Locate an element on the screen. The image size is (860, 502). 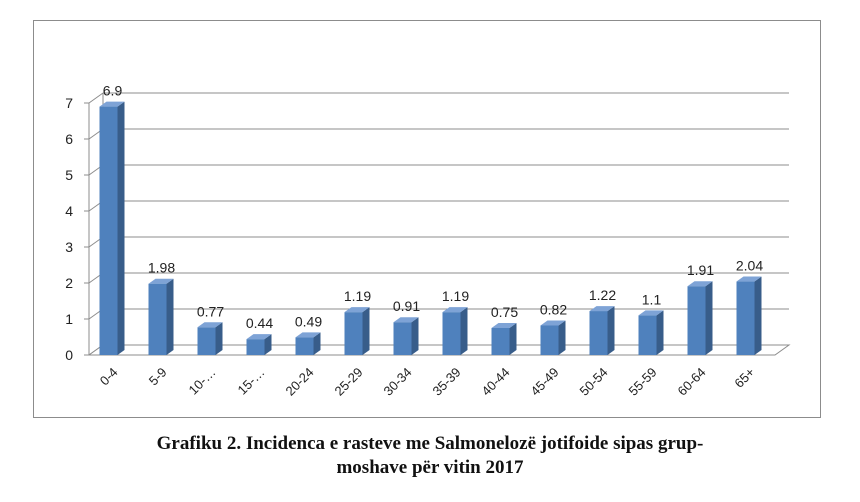
y-tick-label: 3 is located at coordinates (69, 247).